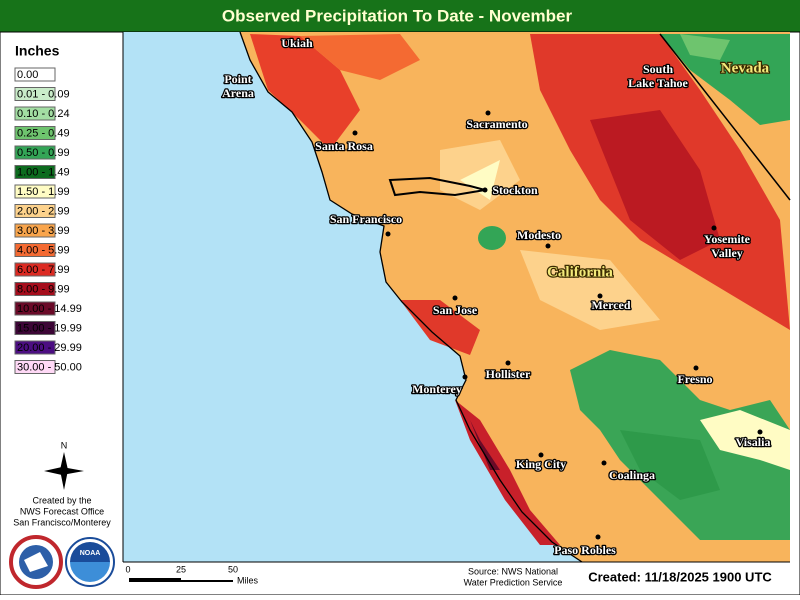 This screenshot has width=800, height=600. What do you see at coordinates (585, 550) in the screenshot?
I see `city-label: Paso Robles` at bounding box center [585, 550].